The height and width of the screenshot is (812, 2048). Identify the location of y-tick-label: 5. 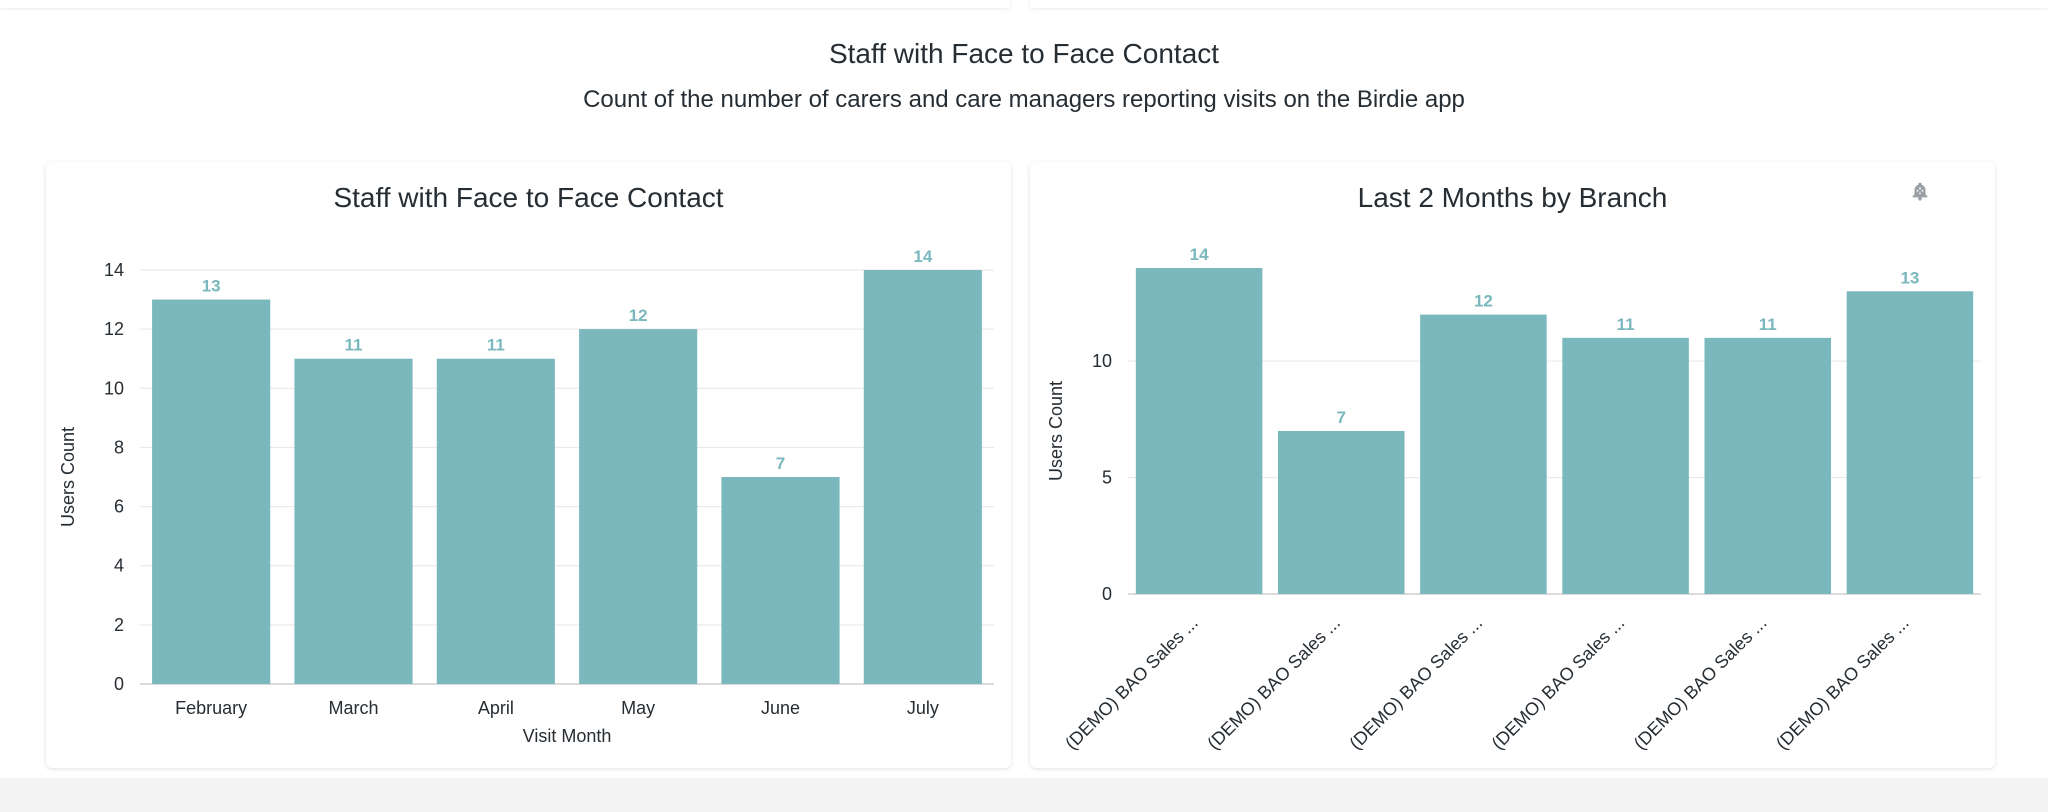
(1107, 478).